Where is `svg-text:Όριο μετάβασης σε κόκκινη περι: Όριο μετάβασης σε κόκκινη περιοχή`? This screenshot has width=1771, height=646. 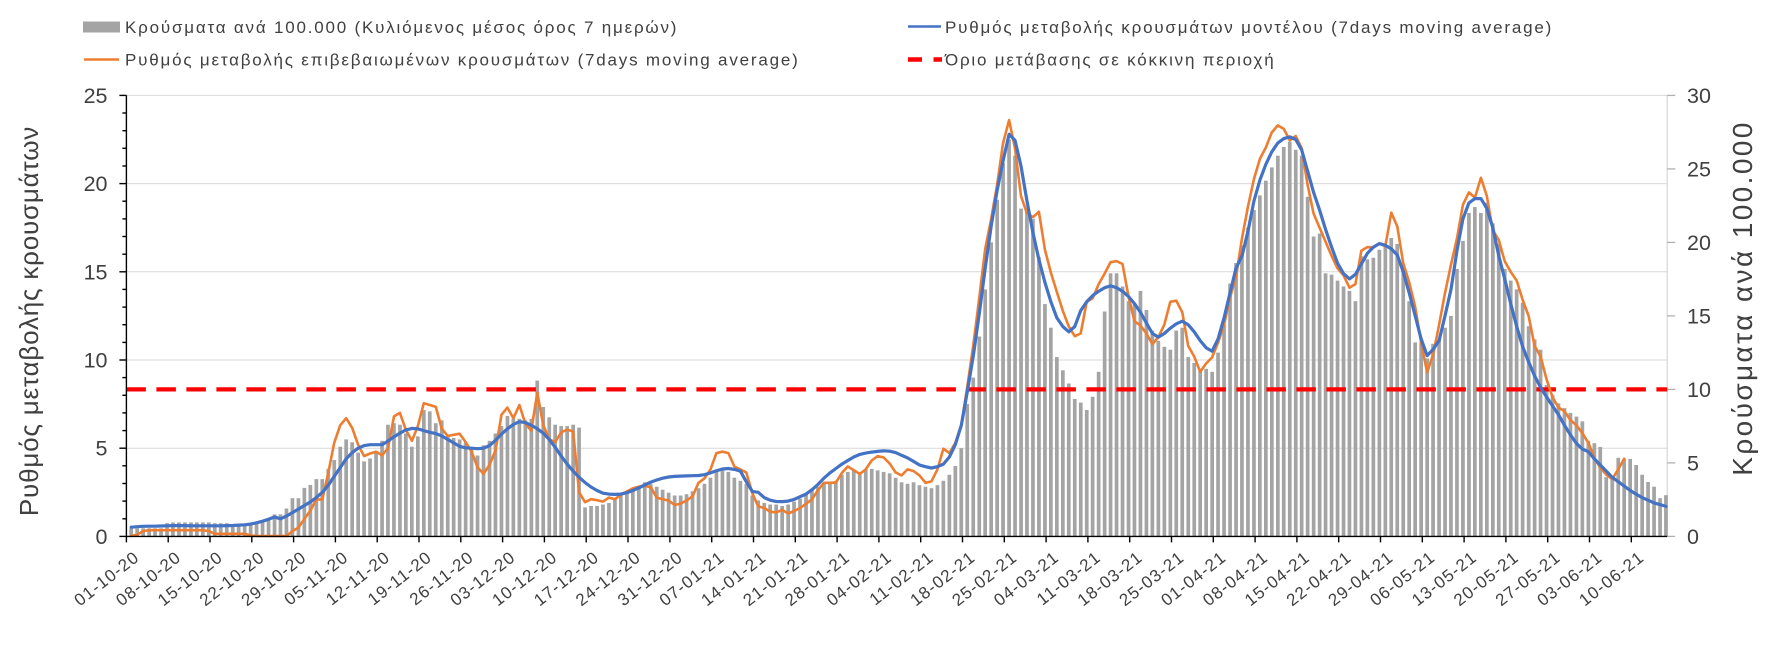
svg-text:Όριο μετάβασης σε κόκκινη περι: Όριο μετάβασης σε κόκκινη περιοχή is located at coordinates (1109, 60).